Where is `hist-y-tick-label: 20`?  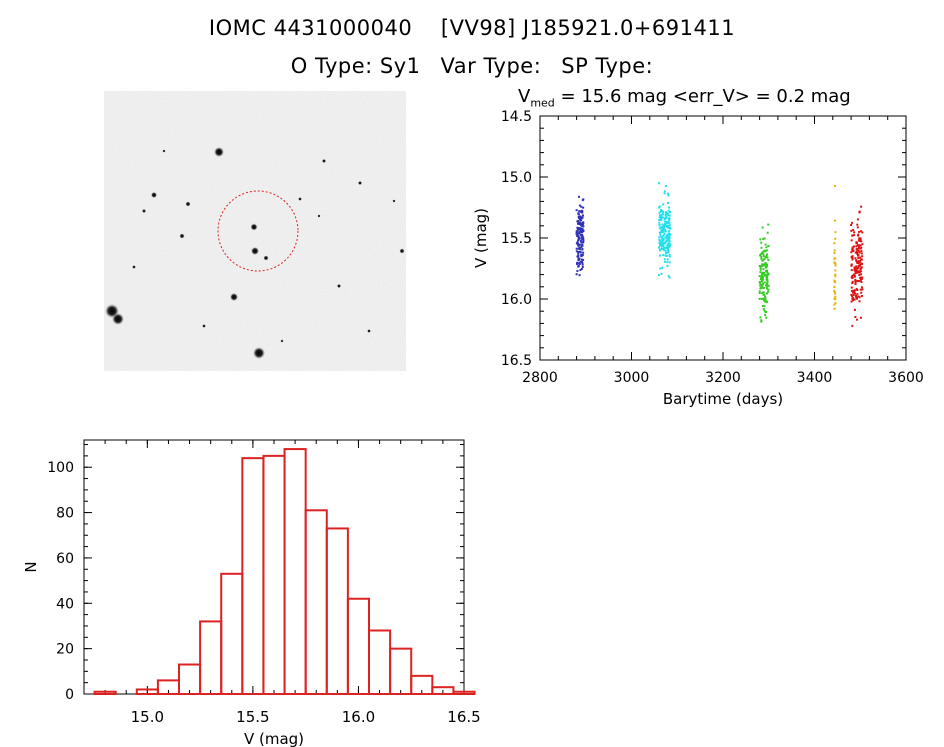 hist-y-tick-label: 20 is located at coordinates (65, 650).